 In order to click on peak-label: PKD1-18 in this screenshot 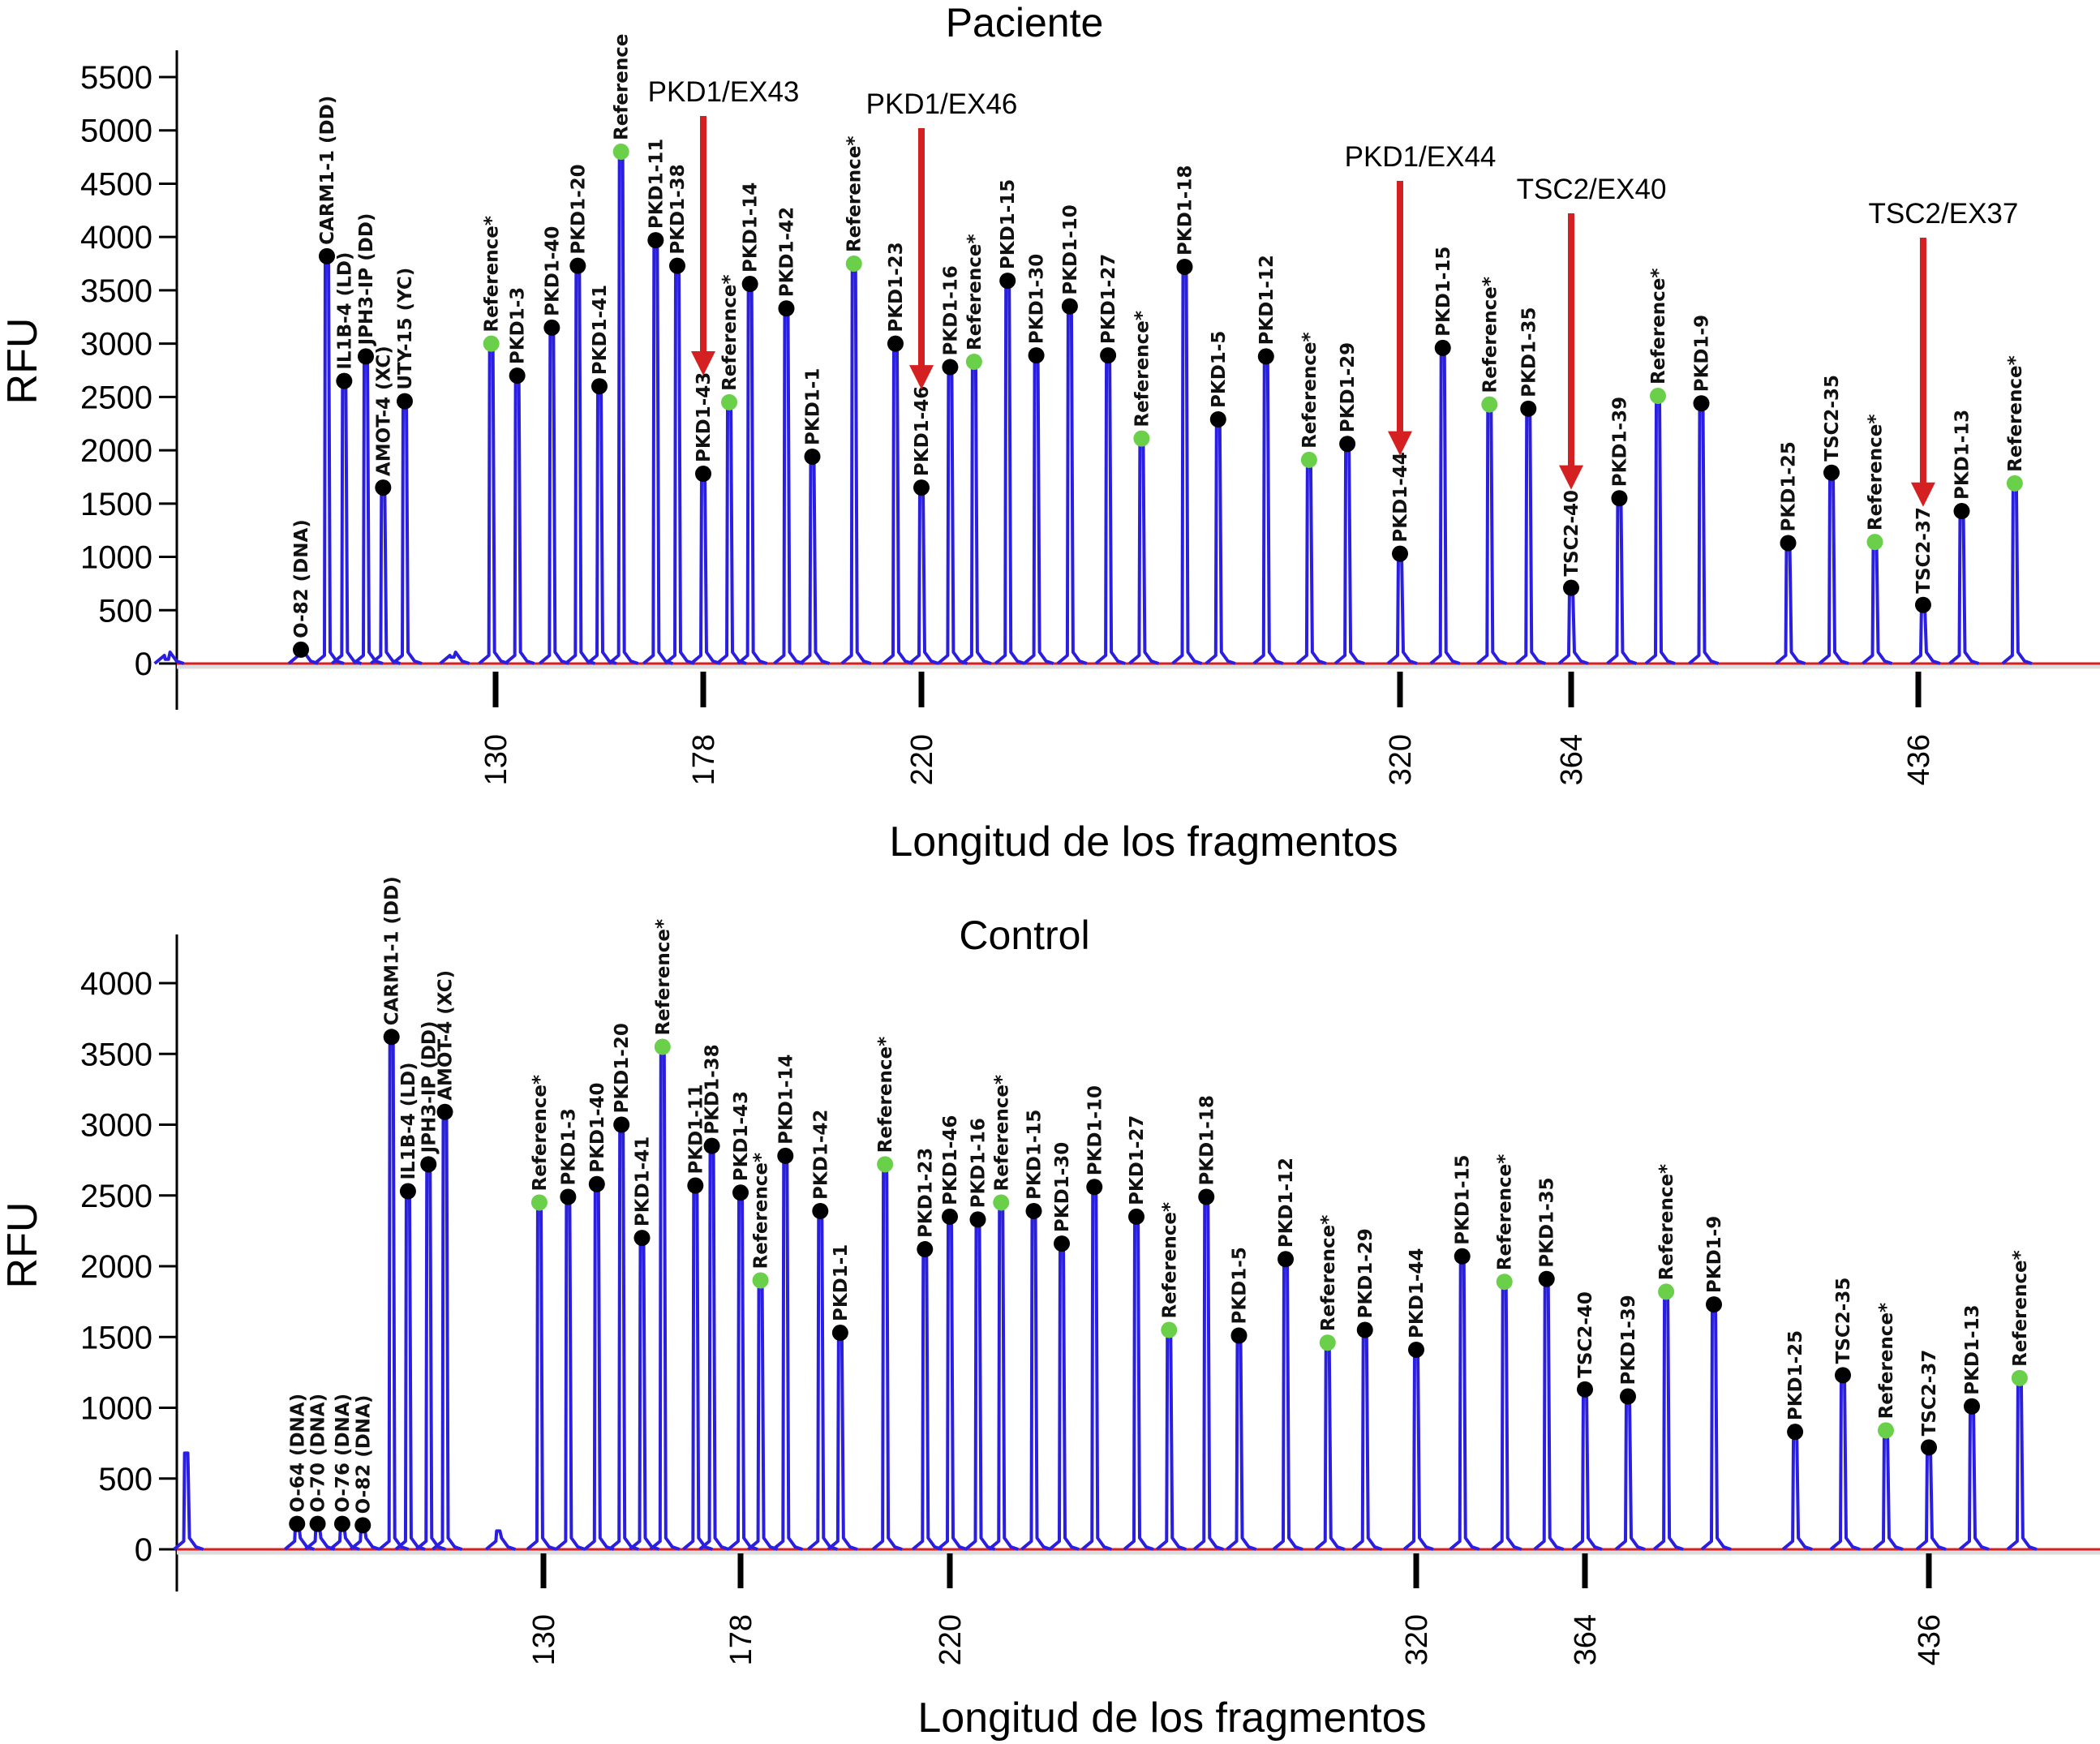, I will do `click(1185, 210)`.